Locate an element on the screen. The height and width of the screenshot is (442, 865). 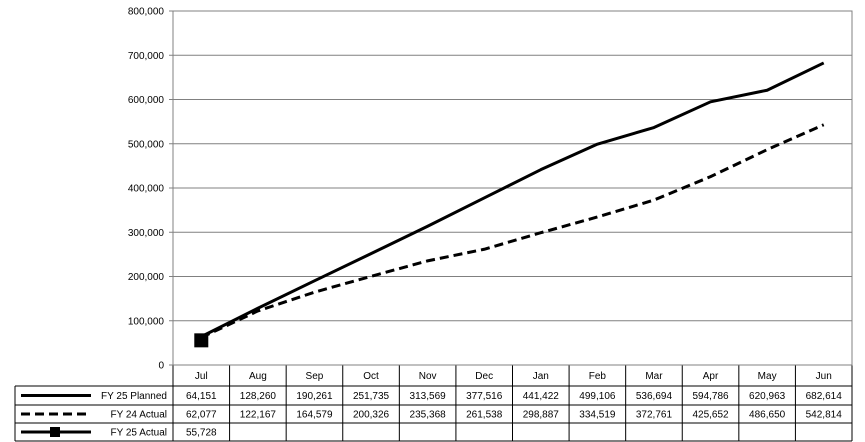
table-value-cell: 372,761 is located at coordinates (654, 415).